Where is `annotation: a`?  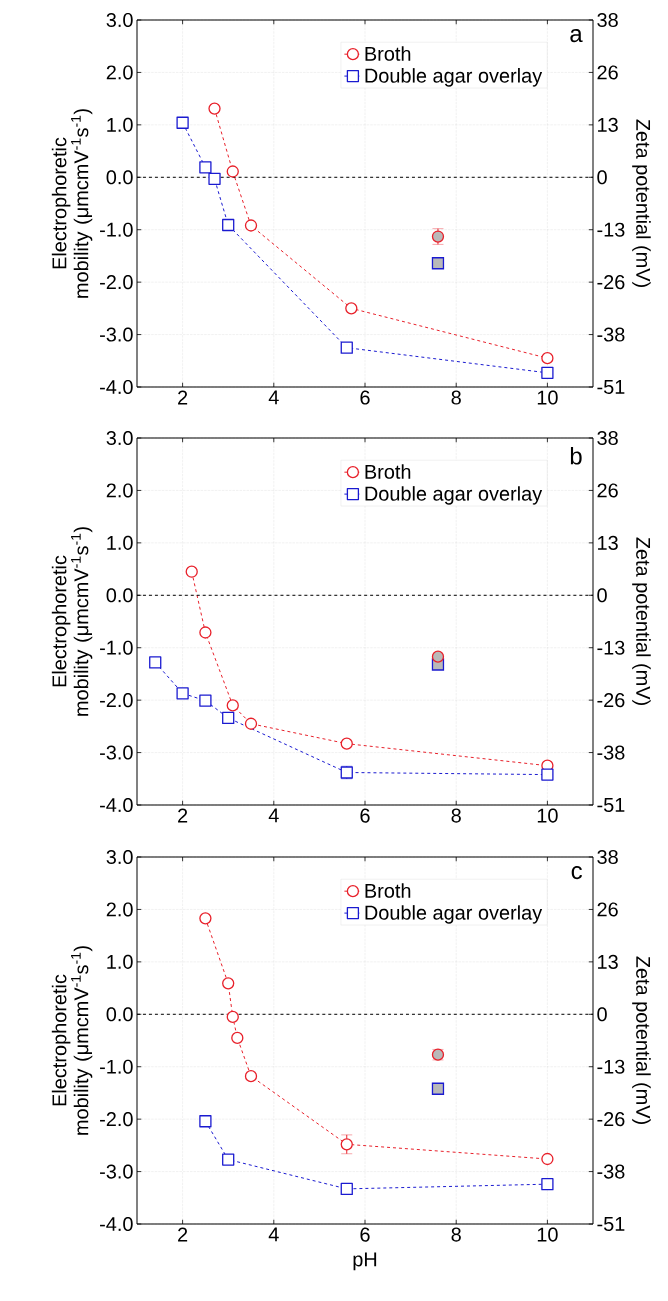
annotation: a is located at coordinates (576, 36).